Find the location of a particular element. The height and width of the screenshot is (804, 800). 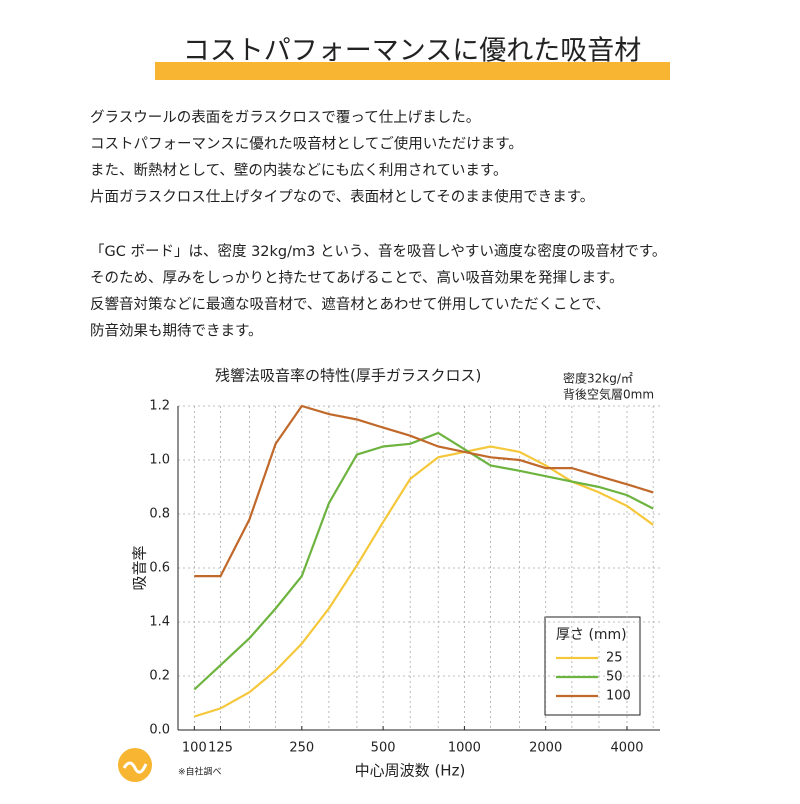

series-line is located at coordinates (424, 491).